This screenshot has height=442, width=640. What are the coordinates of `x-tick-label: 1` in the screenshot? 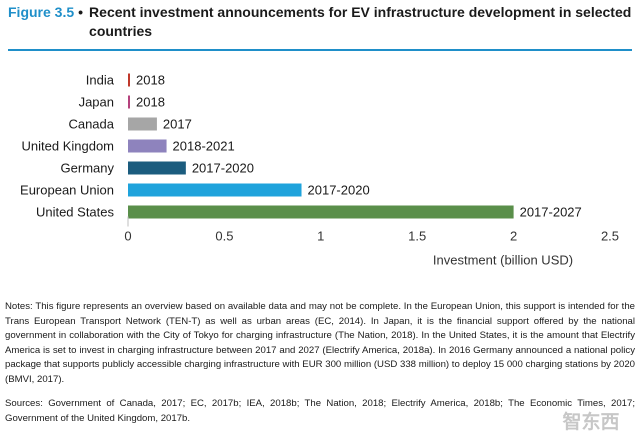 It's located at (320, 236).